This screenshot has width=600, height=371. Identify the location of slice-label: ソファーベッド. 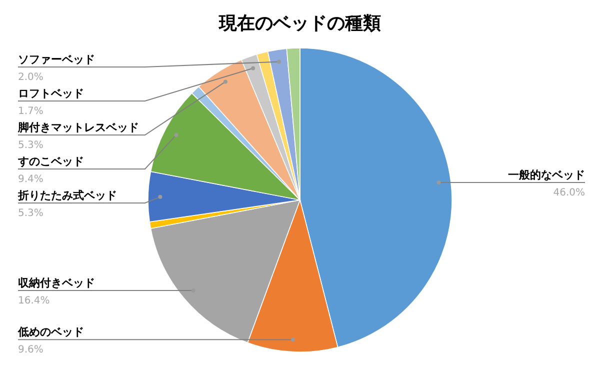
(56, 59).